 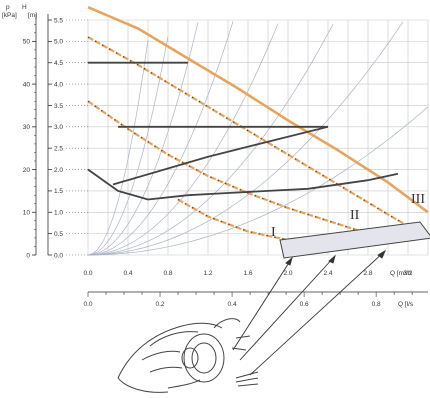 What do you see at coordinates (58, 63) in the screenshot?
I see `y-tick-label-h: 4.5` at bounding box center [58, 63].